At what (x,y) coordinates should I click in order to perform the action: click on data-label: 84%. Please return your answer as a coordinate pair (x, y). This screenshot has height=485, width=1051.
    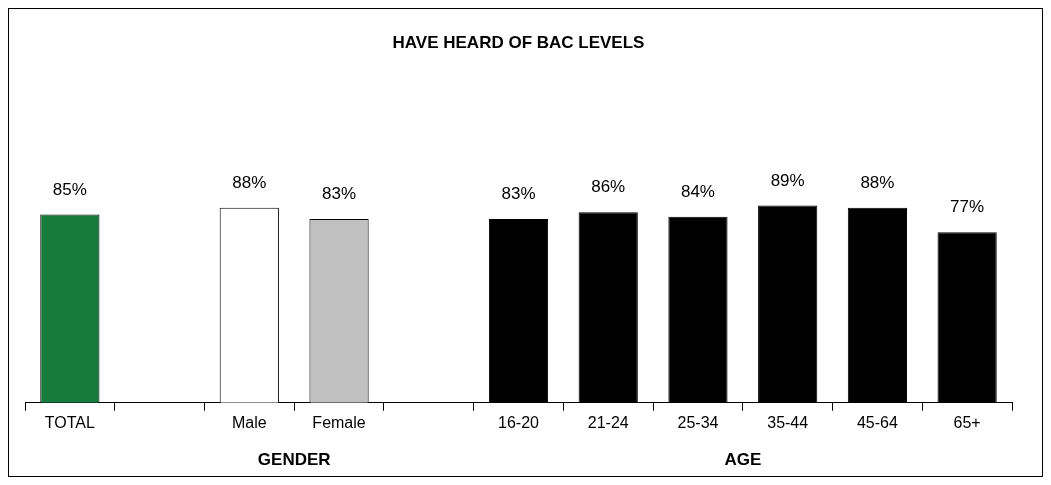
    Looking at the image, I should click on (697, 191).